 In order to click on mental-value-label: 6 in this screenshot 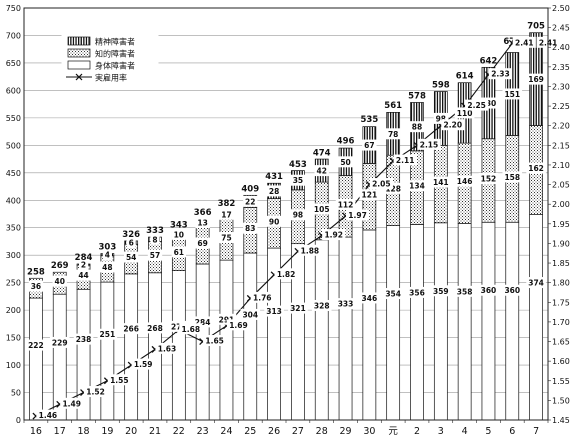, I will do `click(131, 243)`.